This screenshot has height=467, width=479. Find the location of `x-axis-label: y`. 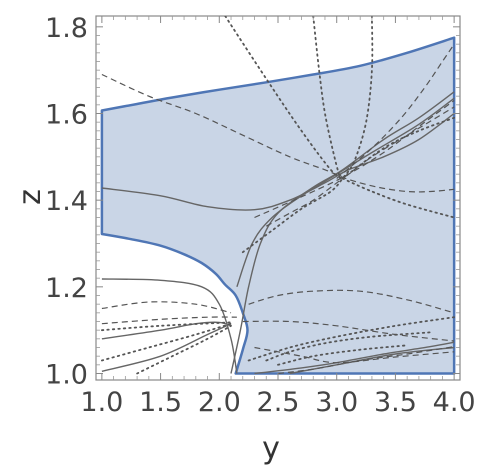

x-axis-label: y is located at coordinates (271, 448).